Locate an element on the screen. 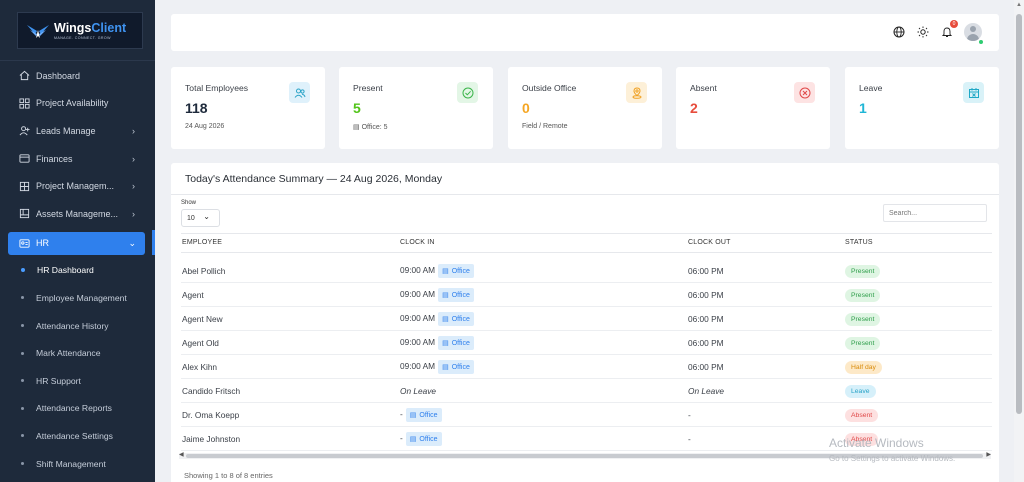 This screenshot has height=482, width=1024. sidebar-subitem-shift-management: Shift Management is located at coordinates (77, 464).